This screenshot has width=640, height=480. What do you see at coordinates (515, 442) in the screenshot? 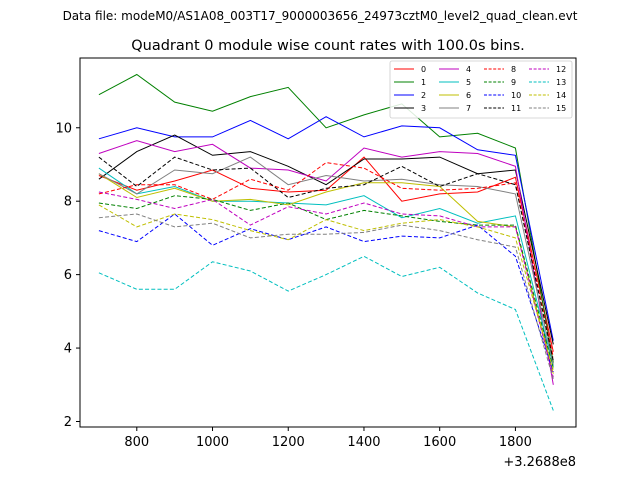
I see `x-tick-label: 1800` at bounding box center [515, 442].